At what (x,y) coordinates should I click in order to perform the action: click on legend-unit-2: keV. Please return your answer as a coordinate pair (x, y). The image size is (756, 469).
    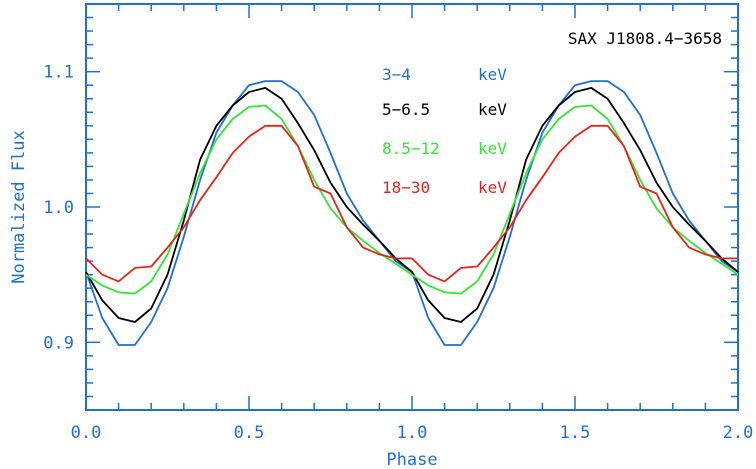
    Looking at the image, I should click on (492, 148).